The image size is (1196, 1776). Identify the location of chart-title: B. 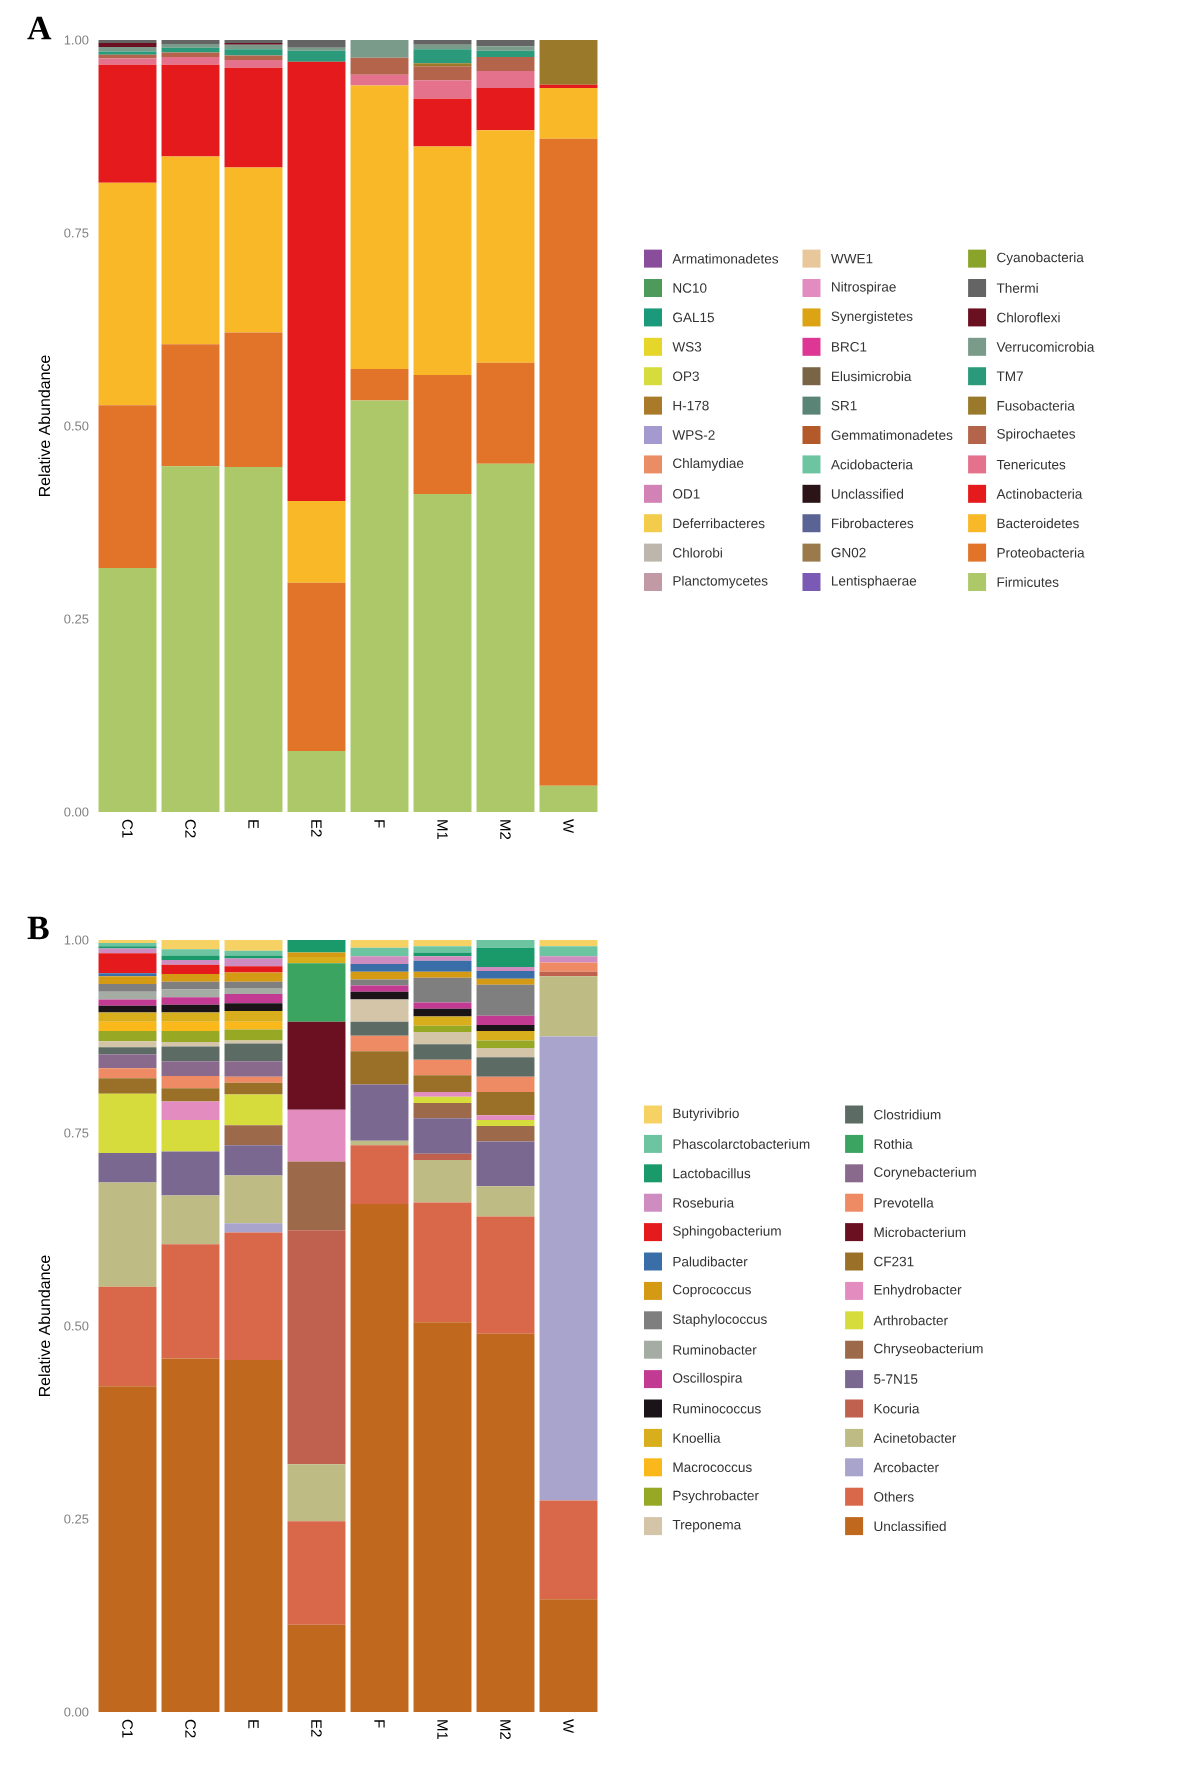
(38, 928).